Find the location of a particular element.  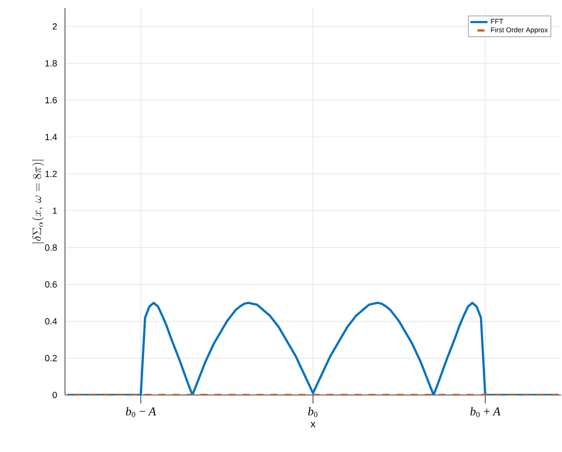

x-tick-label: b$_{0}$ − A is located at coordinates (141, 412).